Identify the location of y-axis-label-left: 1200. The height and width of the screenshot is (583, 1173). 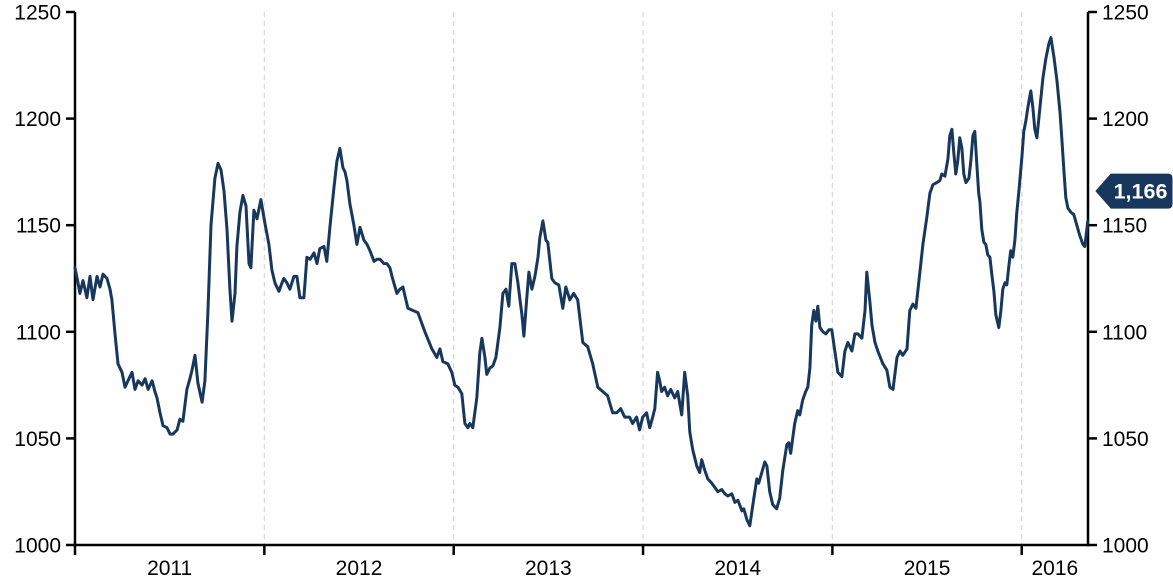
(37, 119).